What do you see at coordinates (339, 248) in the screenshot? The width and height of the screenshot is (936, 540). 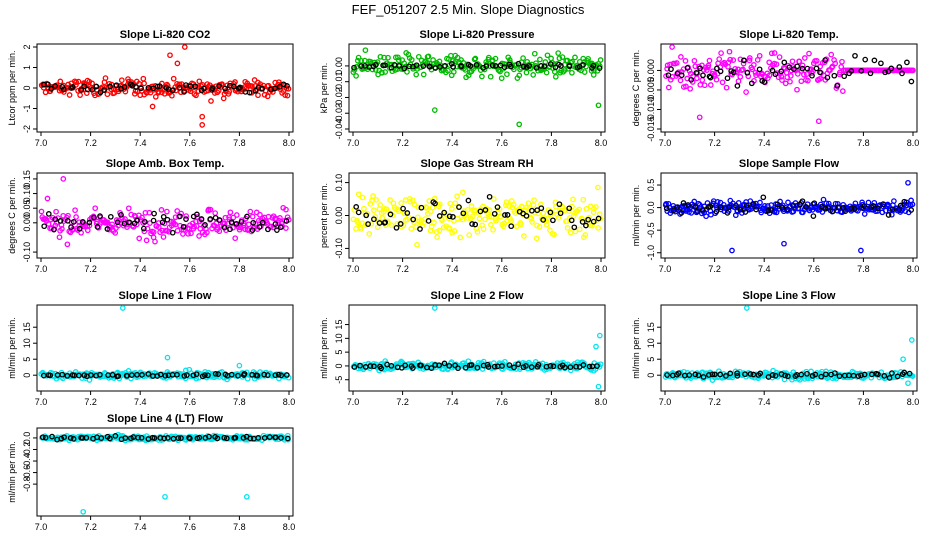 I see `y-tick-label: -0.10` at bounding box center [339, 248].